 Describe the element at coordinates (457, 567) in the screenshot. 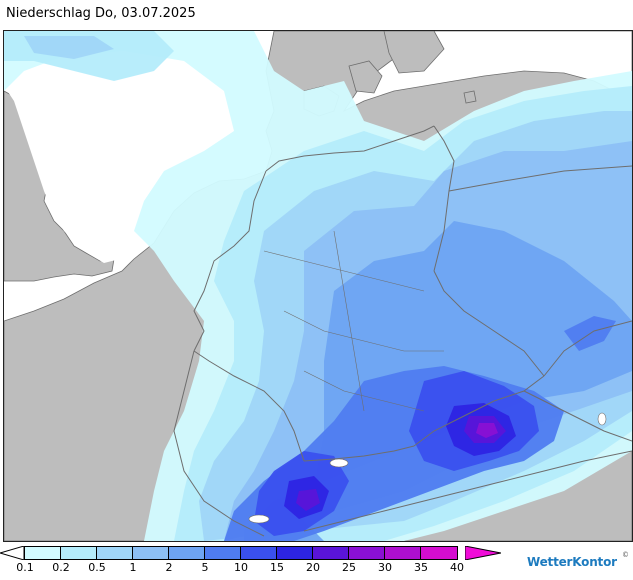

I see `legend-tick: 40` at that location.